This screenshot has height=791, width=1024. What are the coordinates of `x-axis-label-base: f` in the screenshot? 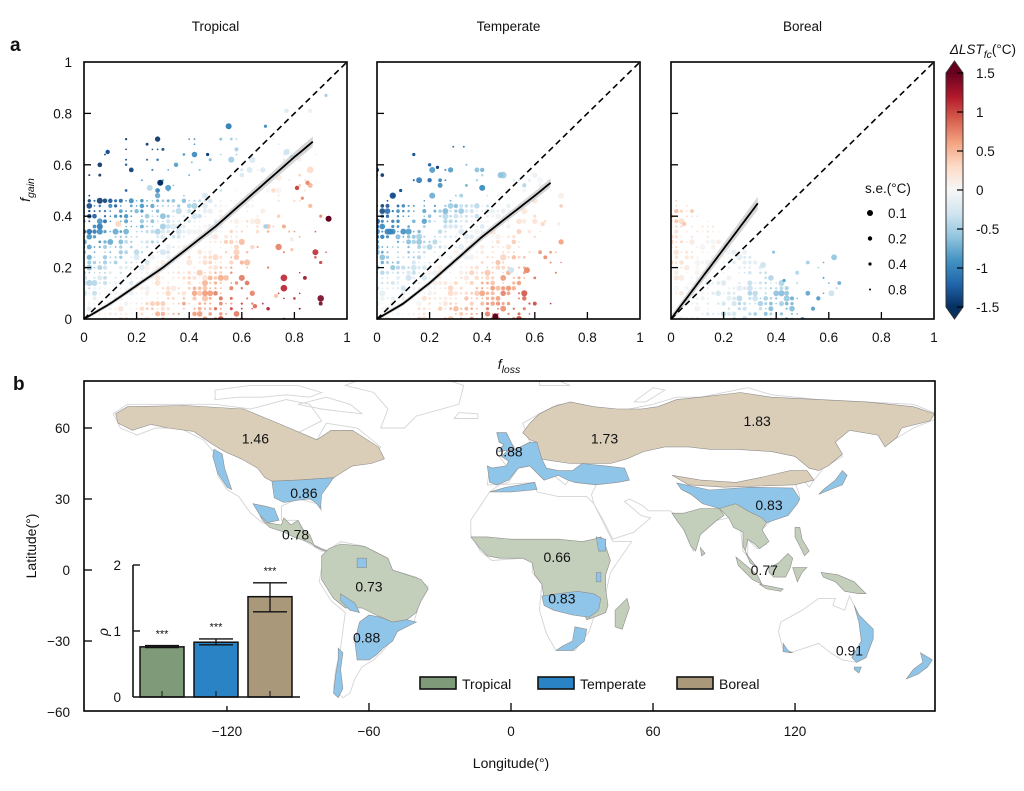 It's located at (501, 364).